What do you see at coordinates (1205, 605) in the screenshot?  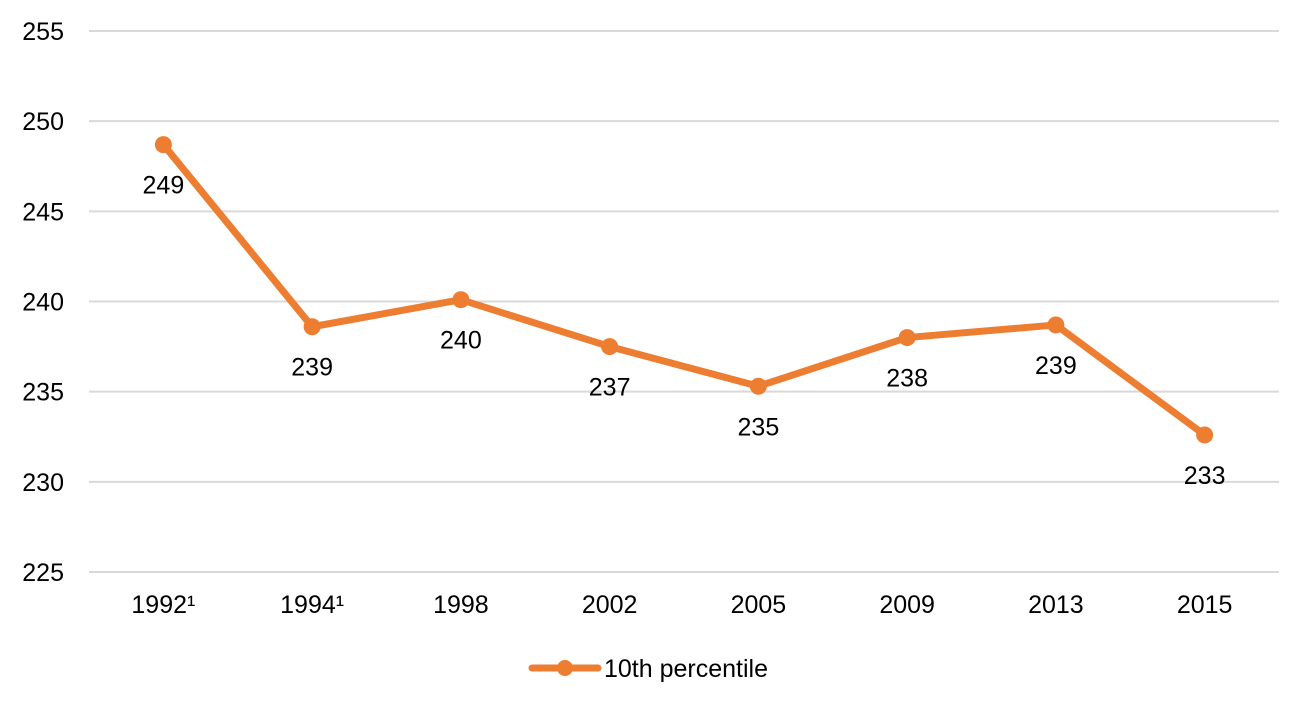 I see `x-tick-label: 2015` at bounding box center [1205, 605].